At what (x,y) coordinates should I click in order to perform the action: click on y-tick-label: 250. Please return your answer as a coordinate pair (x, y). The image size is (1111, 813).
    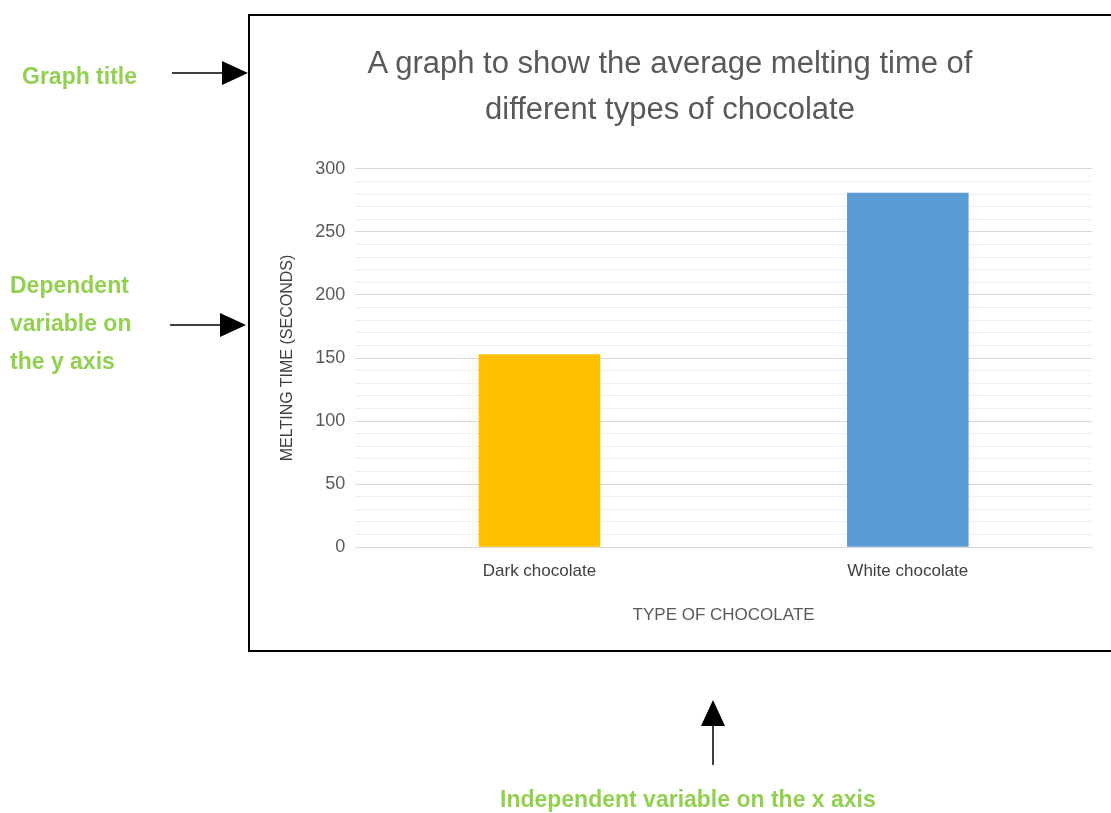
    Looking at the image, I should click on (330, 230).